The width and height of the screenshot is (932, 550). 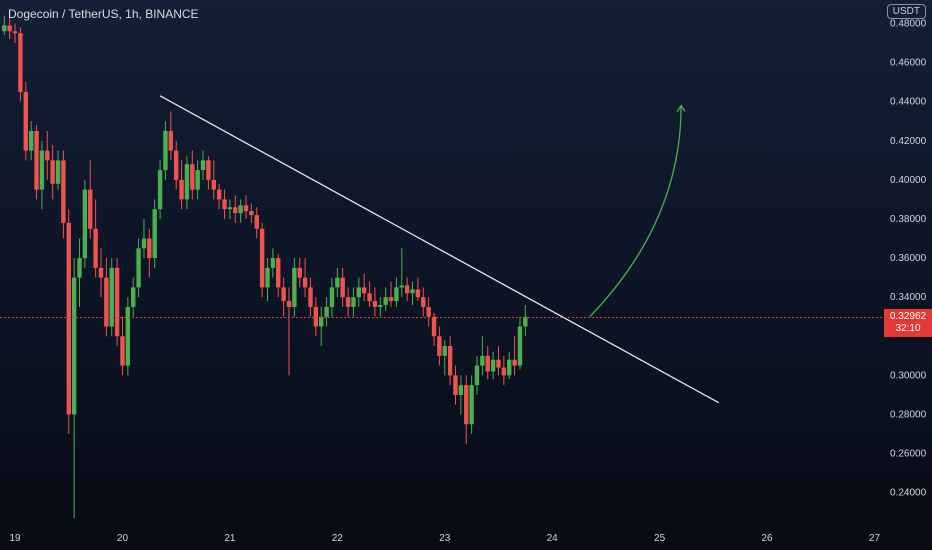 I want to click on x-tick-label: 25, so click(x=660, y=538).